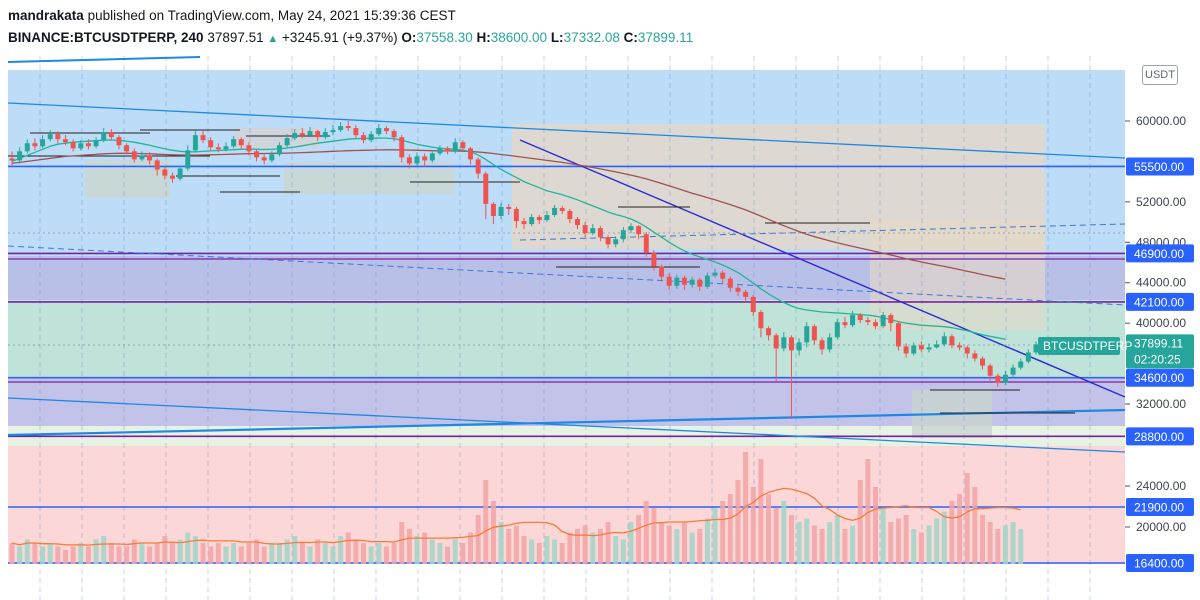 The width and height of the screenshot is (1200, 600). What do you see at coordinates (235, 37) in the screenshot?
I see `last-price: 37897.51` at bounding box center [235, 37].